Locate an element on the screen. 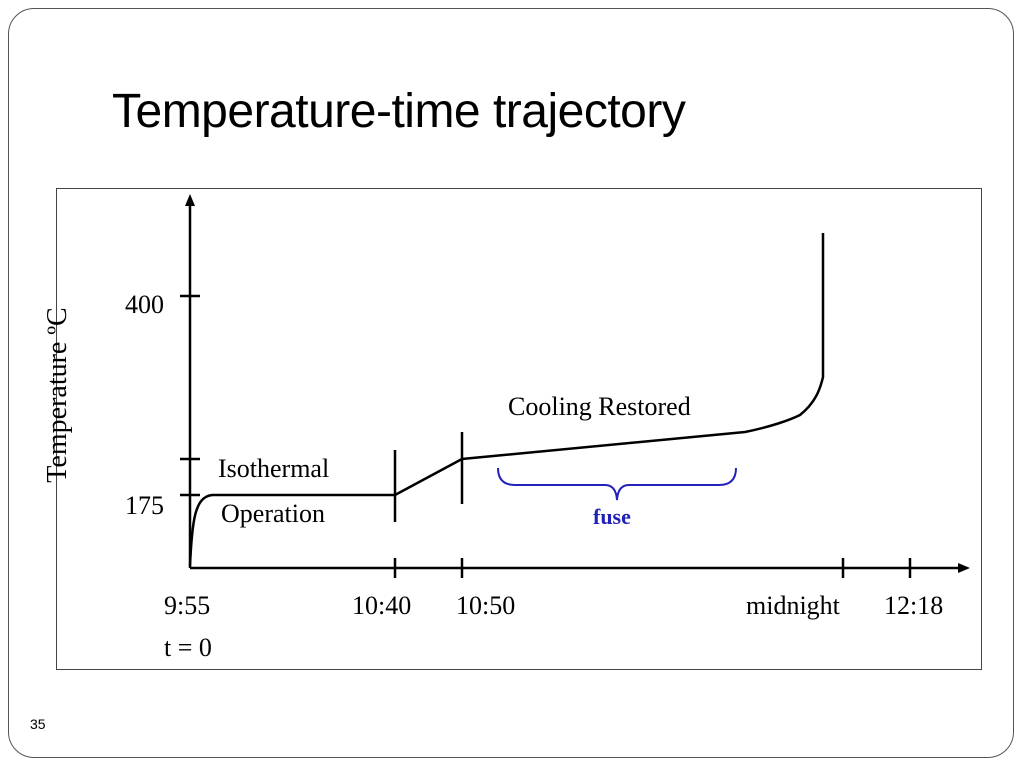 The height and width of the screenshot is (768, 1024). annotation-operation: Operation is located at coordinates (273, 513).